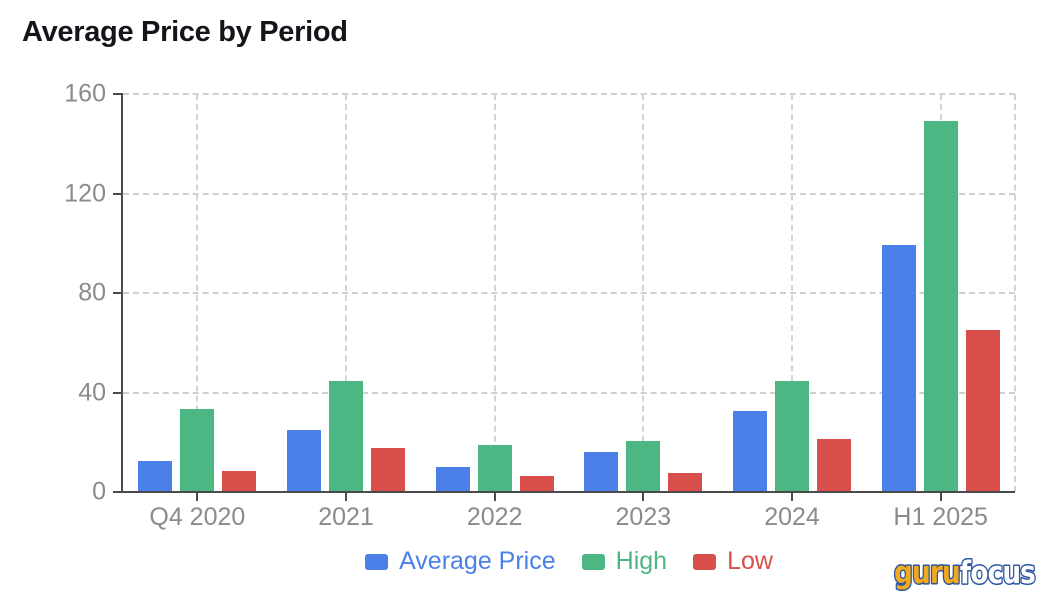  I want to click on gurufocus-logo: gurufocus, so click(964, 571).